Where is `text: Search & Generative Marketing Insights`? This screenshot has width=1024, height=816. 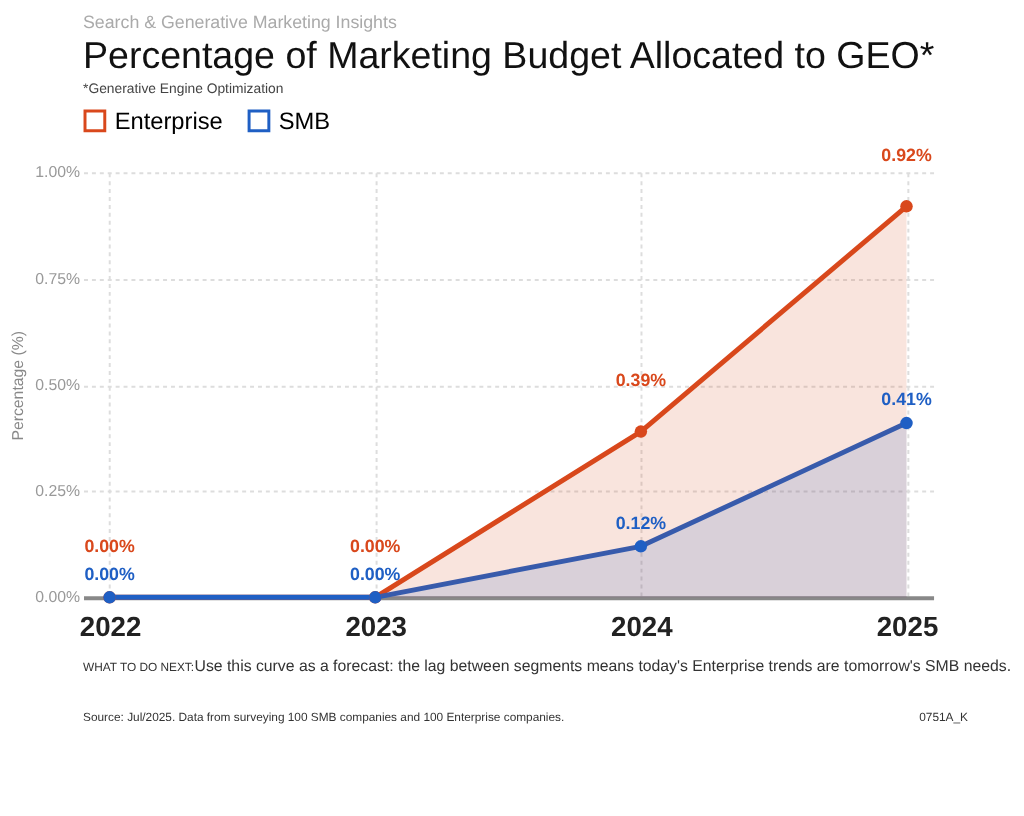
text: Search & Generative Marketing Insights is located at coordinates (240, 22).